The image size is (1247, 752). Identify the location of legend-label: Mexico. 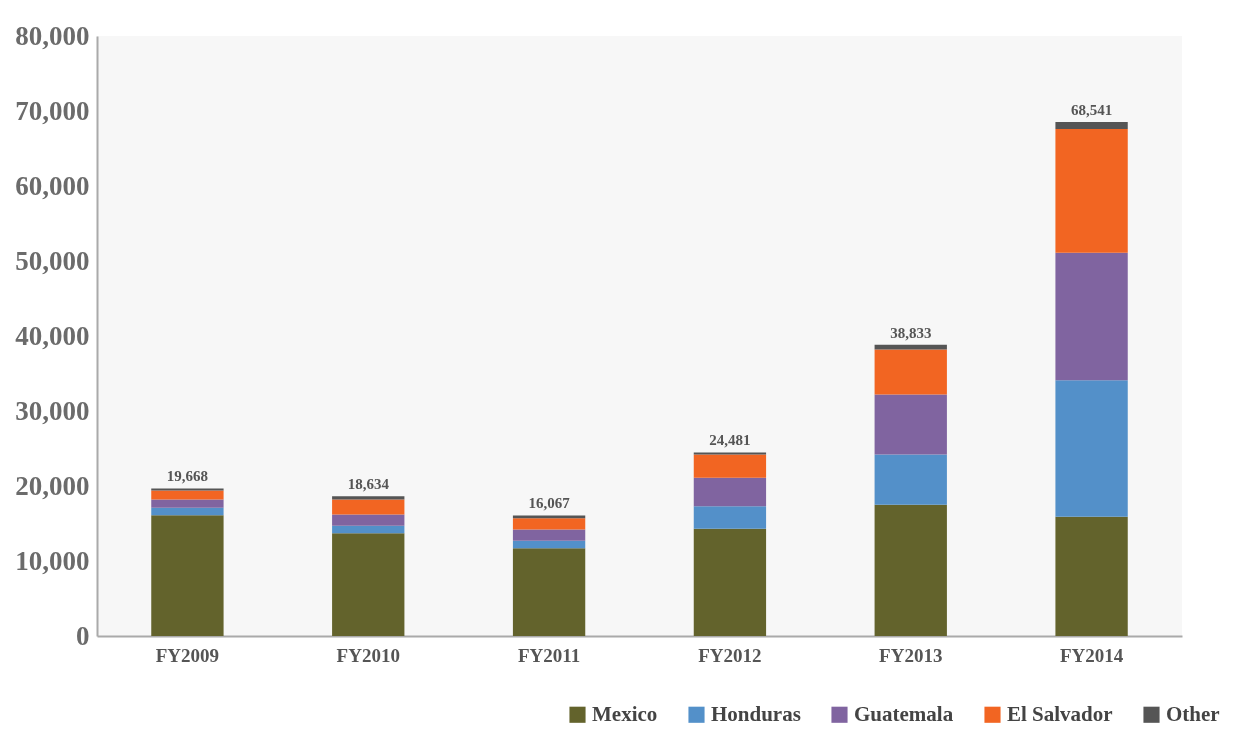
(625, 713).